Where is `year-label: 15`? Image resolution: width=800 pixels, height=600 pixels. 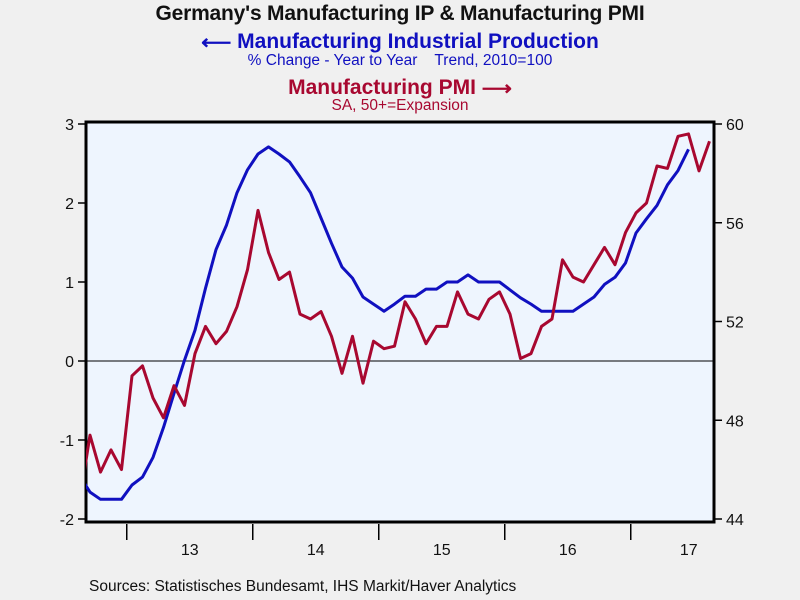 year-label: 15 is located at coordinates (442, 550).